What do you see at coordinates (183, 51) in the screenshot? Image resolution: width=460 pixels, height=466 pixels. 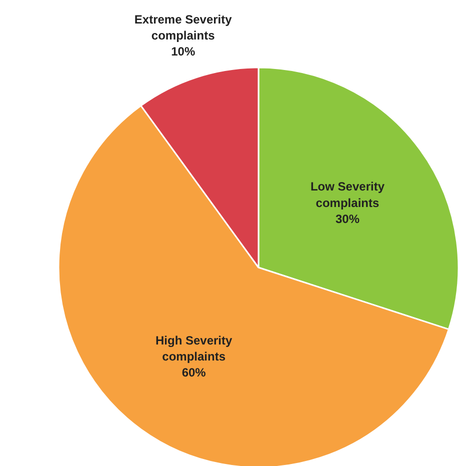 I see `data-label: 10%` at bounding box center [183, 51].